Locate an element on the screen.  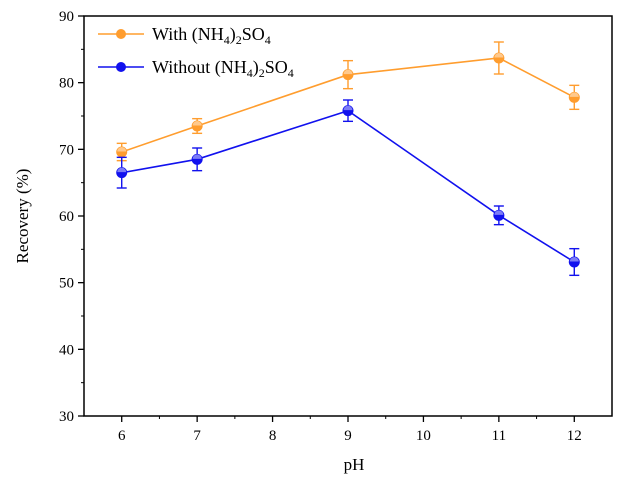
legend-label: Without (NH4)2SO4 is located at coordinates (223, 68).